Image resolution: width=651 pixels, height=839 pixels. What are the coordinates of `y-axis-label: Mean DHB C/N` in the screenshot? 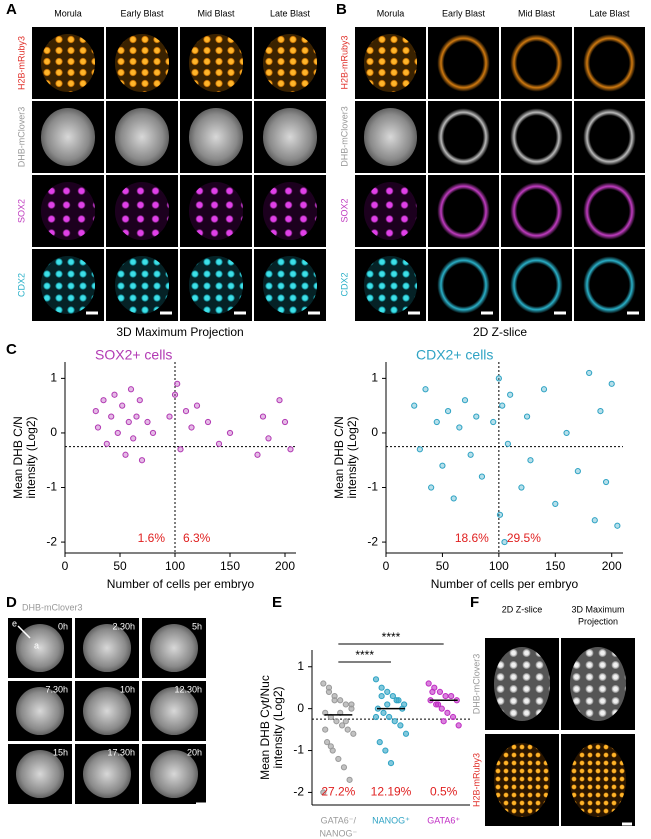 It's located at (339, 457).